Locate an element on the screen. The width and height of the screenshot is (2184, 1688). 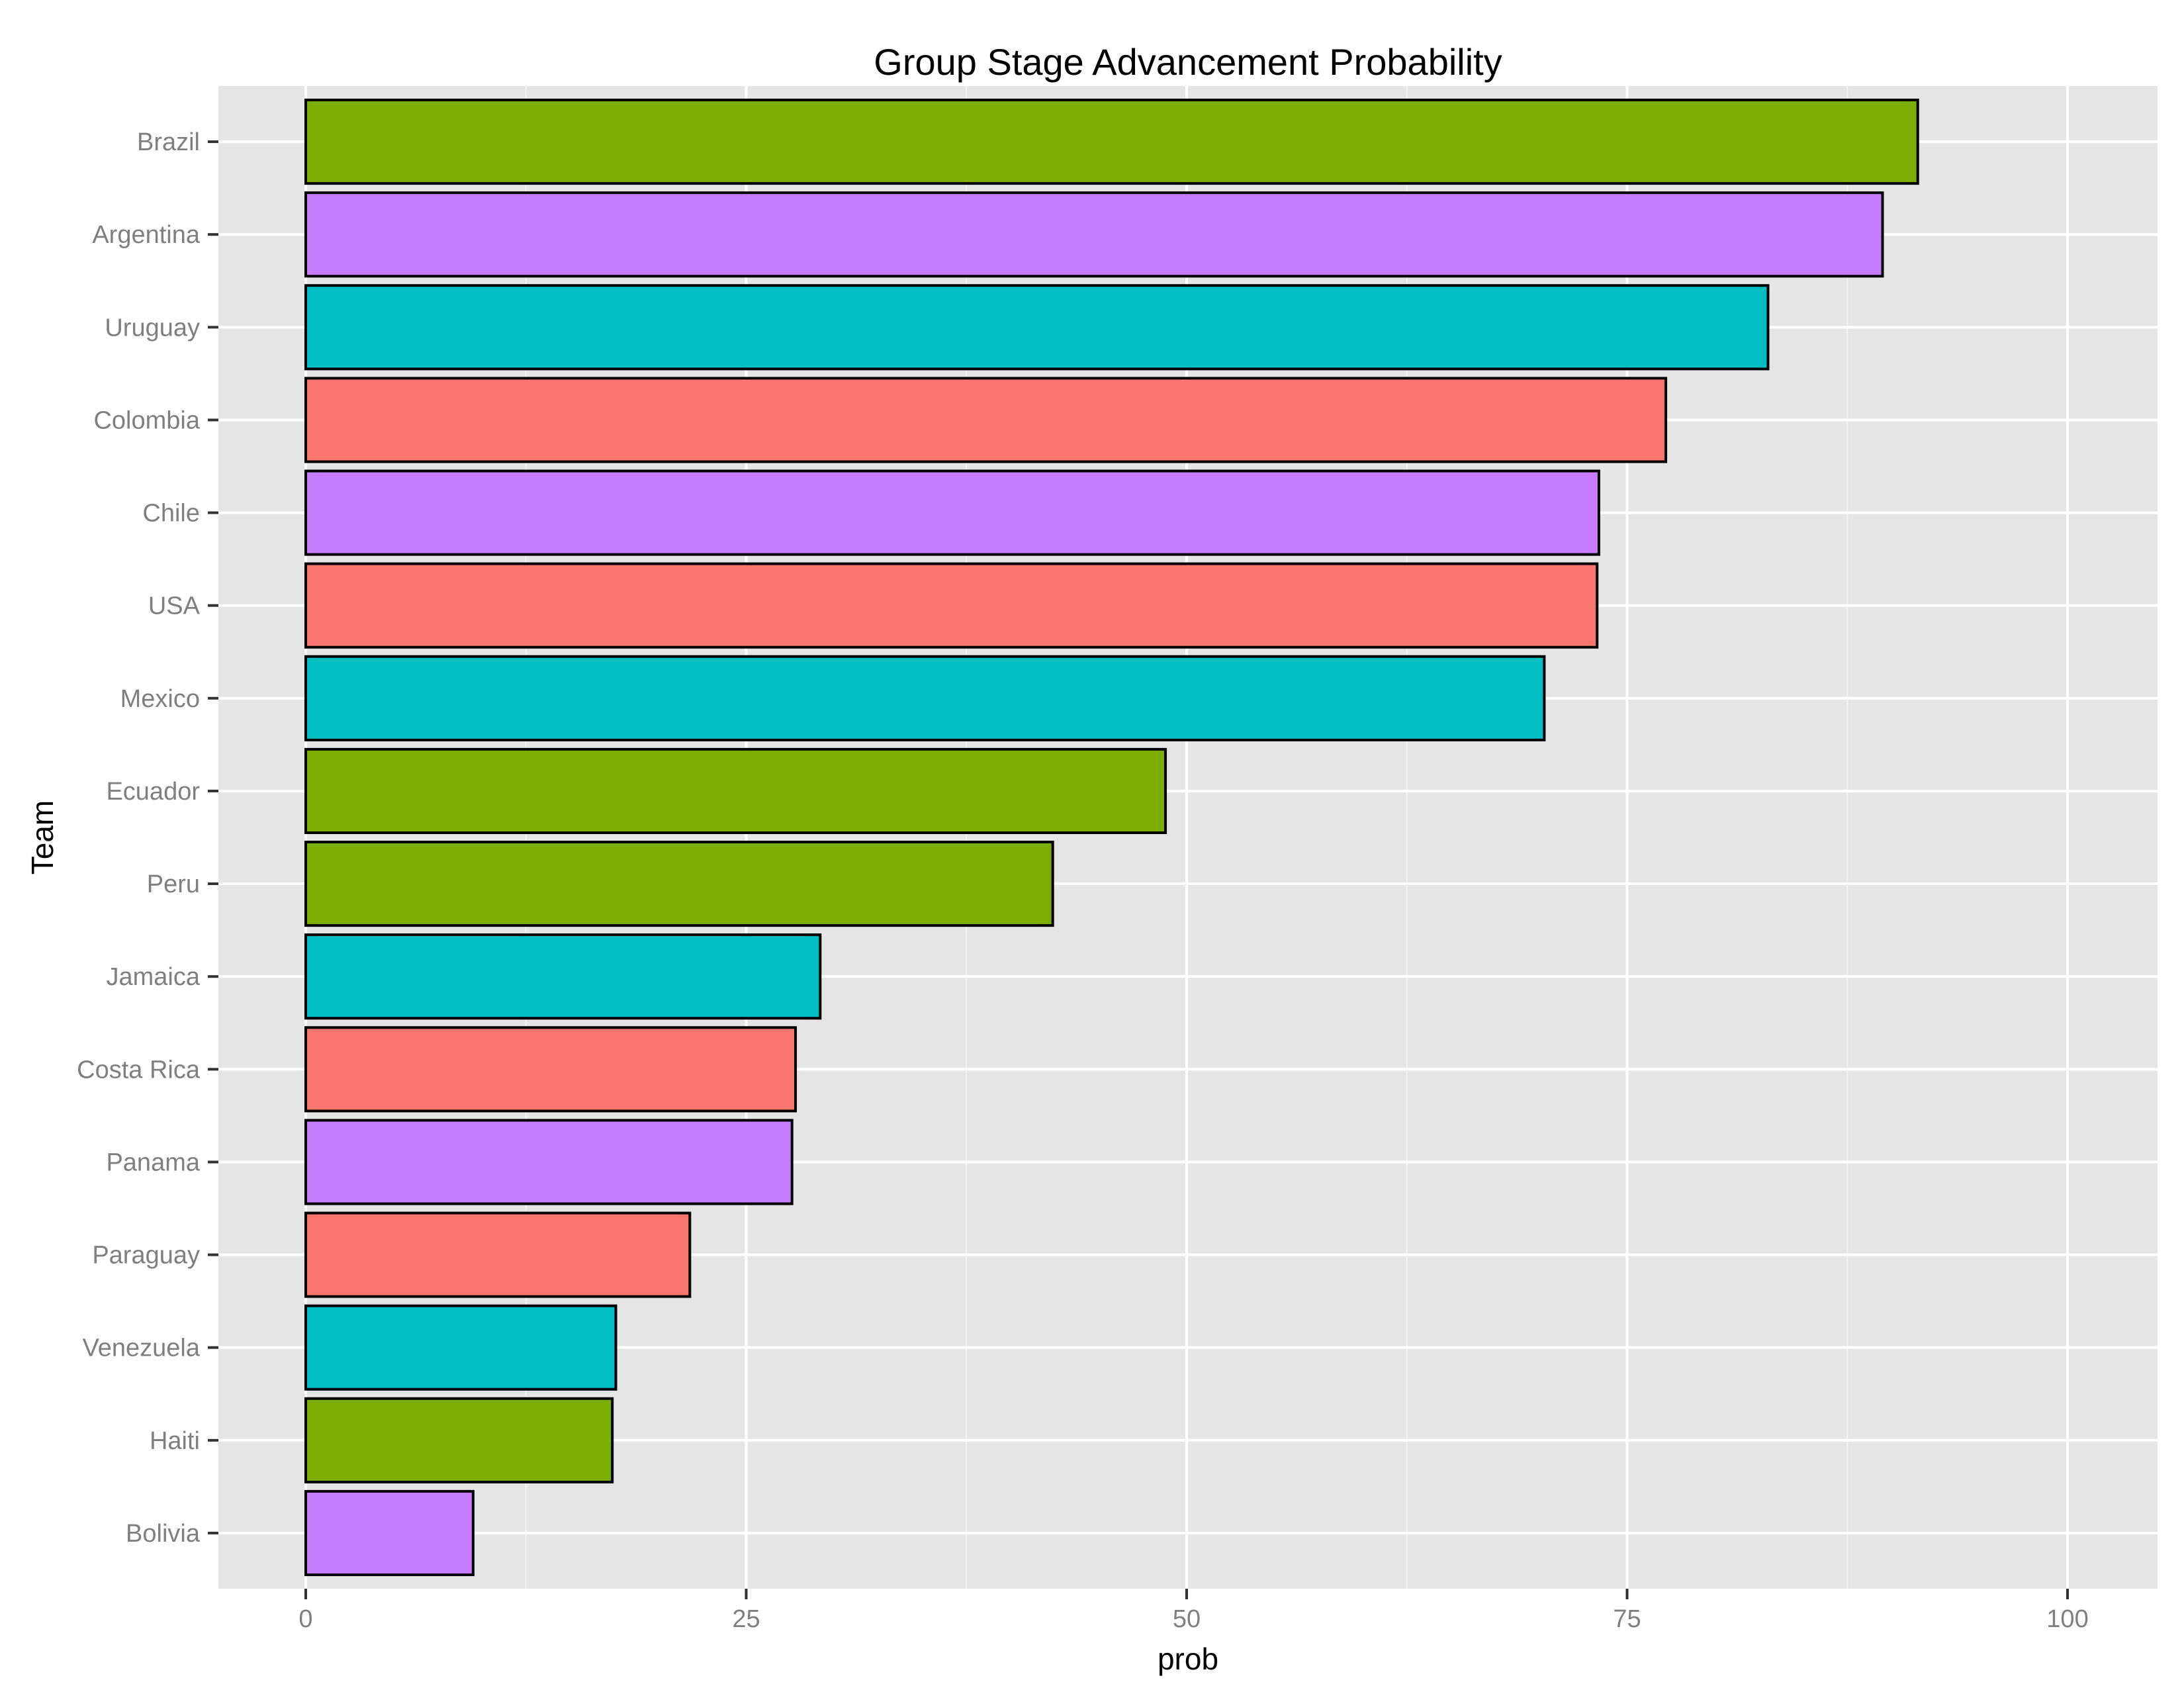
y-tick-label: Ecuador is located at coordinates (153, 792).